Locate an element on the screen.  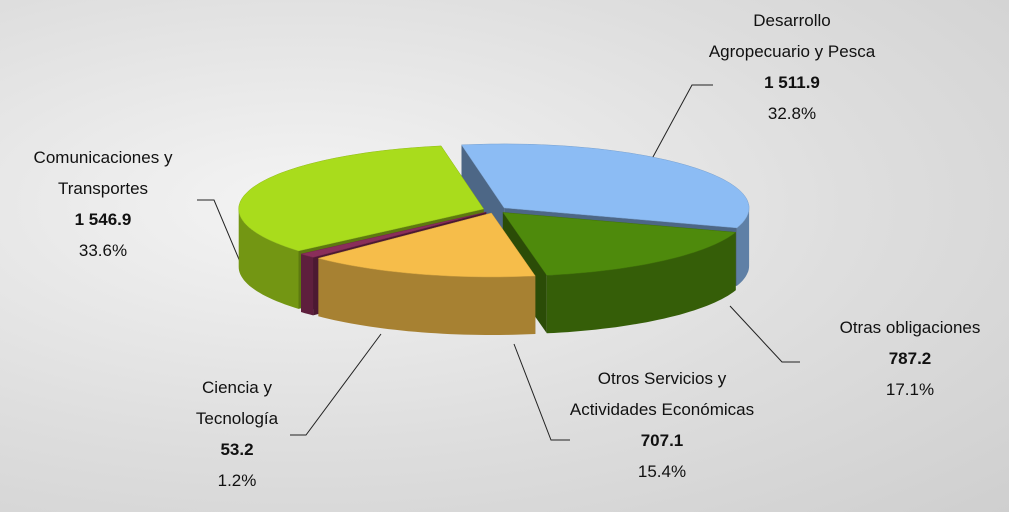
category-label: Comunicaciones y Transportes is located at coordinates (103, 173).